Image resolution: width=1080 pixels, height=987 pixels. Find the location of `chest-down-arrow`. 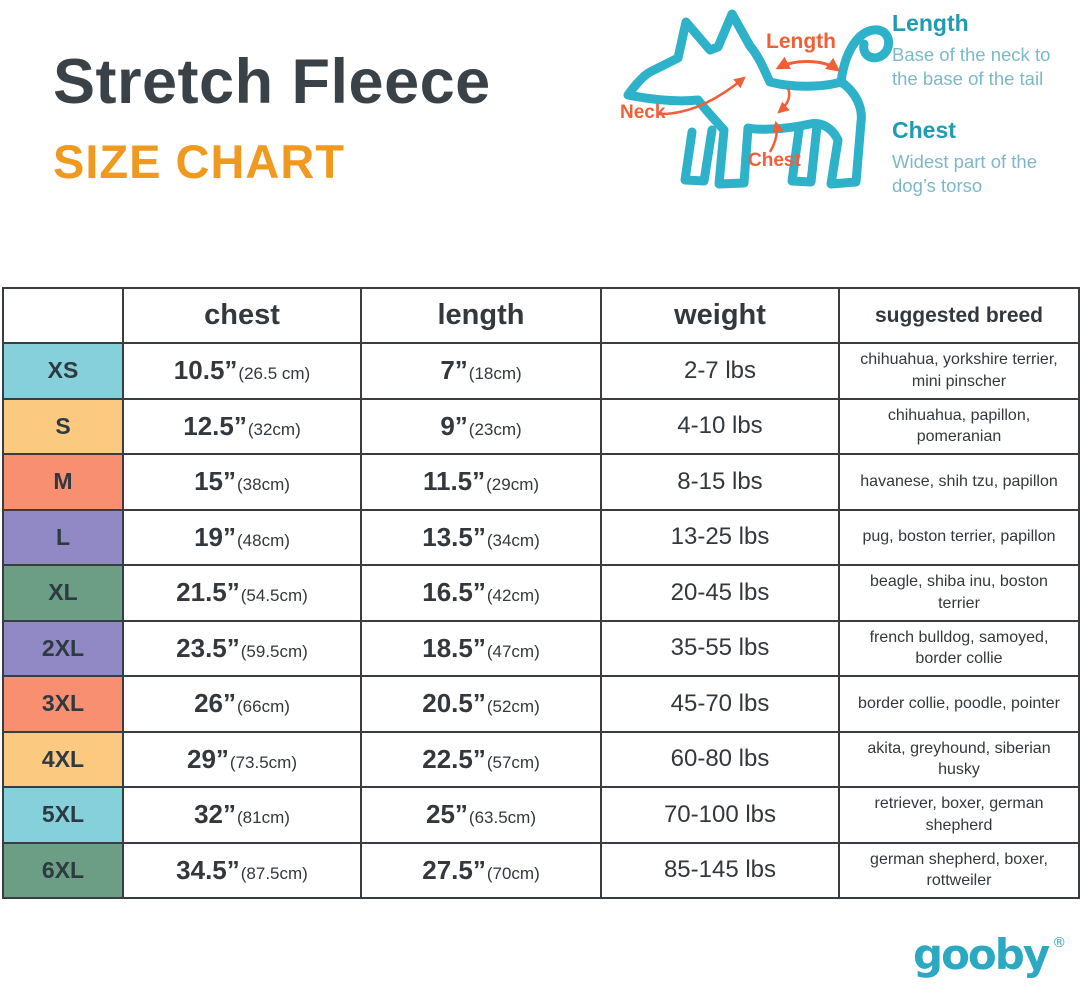

chest-down-arrow is located at coordinates (784, 100).